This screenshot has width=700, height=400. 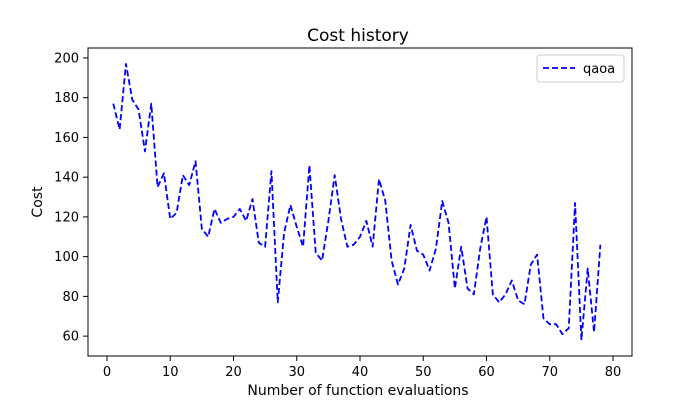 What do you see at coordinates (66, 98) in the screenshot?
I see `y-tick-label: 180` at bounding box center [66, 98].